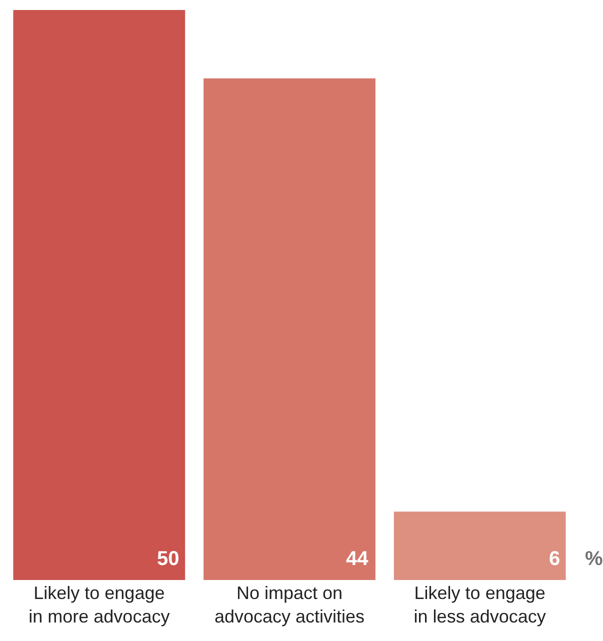 The height and width of the screenshot is (641, 603). I want to click on x-tick-label: No impact on advocacy activities, so click(289, 604).